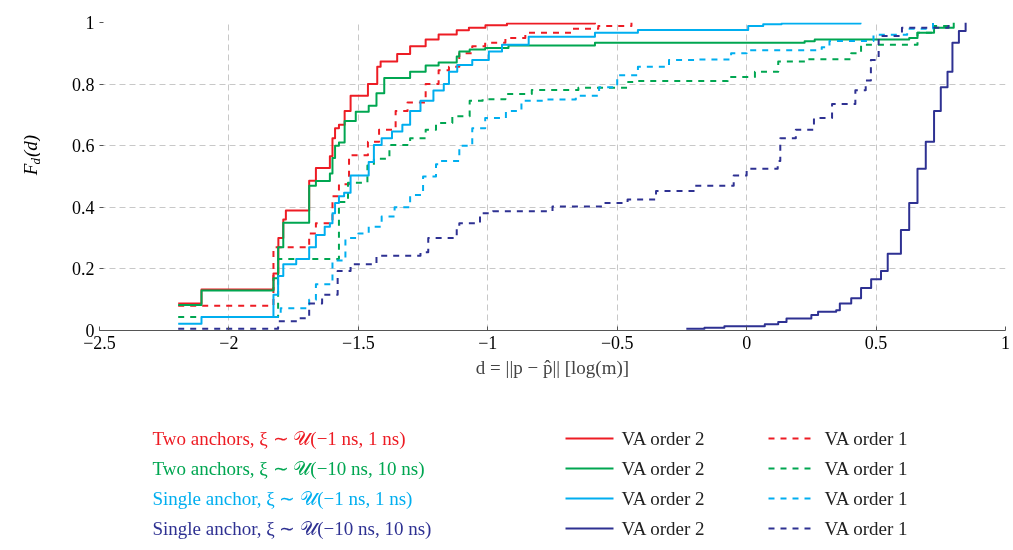  Describe the element at coordinates (358, 342) in the screenshot. I see `x-tick-label: −1.5` at that location.